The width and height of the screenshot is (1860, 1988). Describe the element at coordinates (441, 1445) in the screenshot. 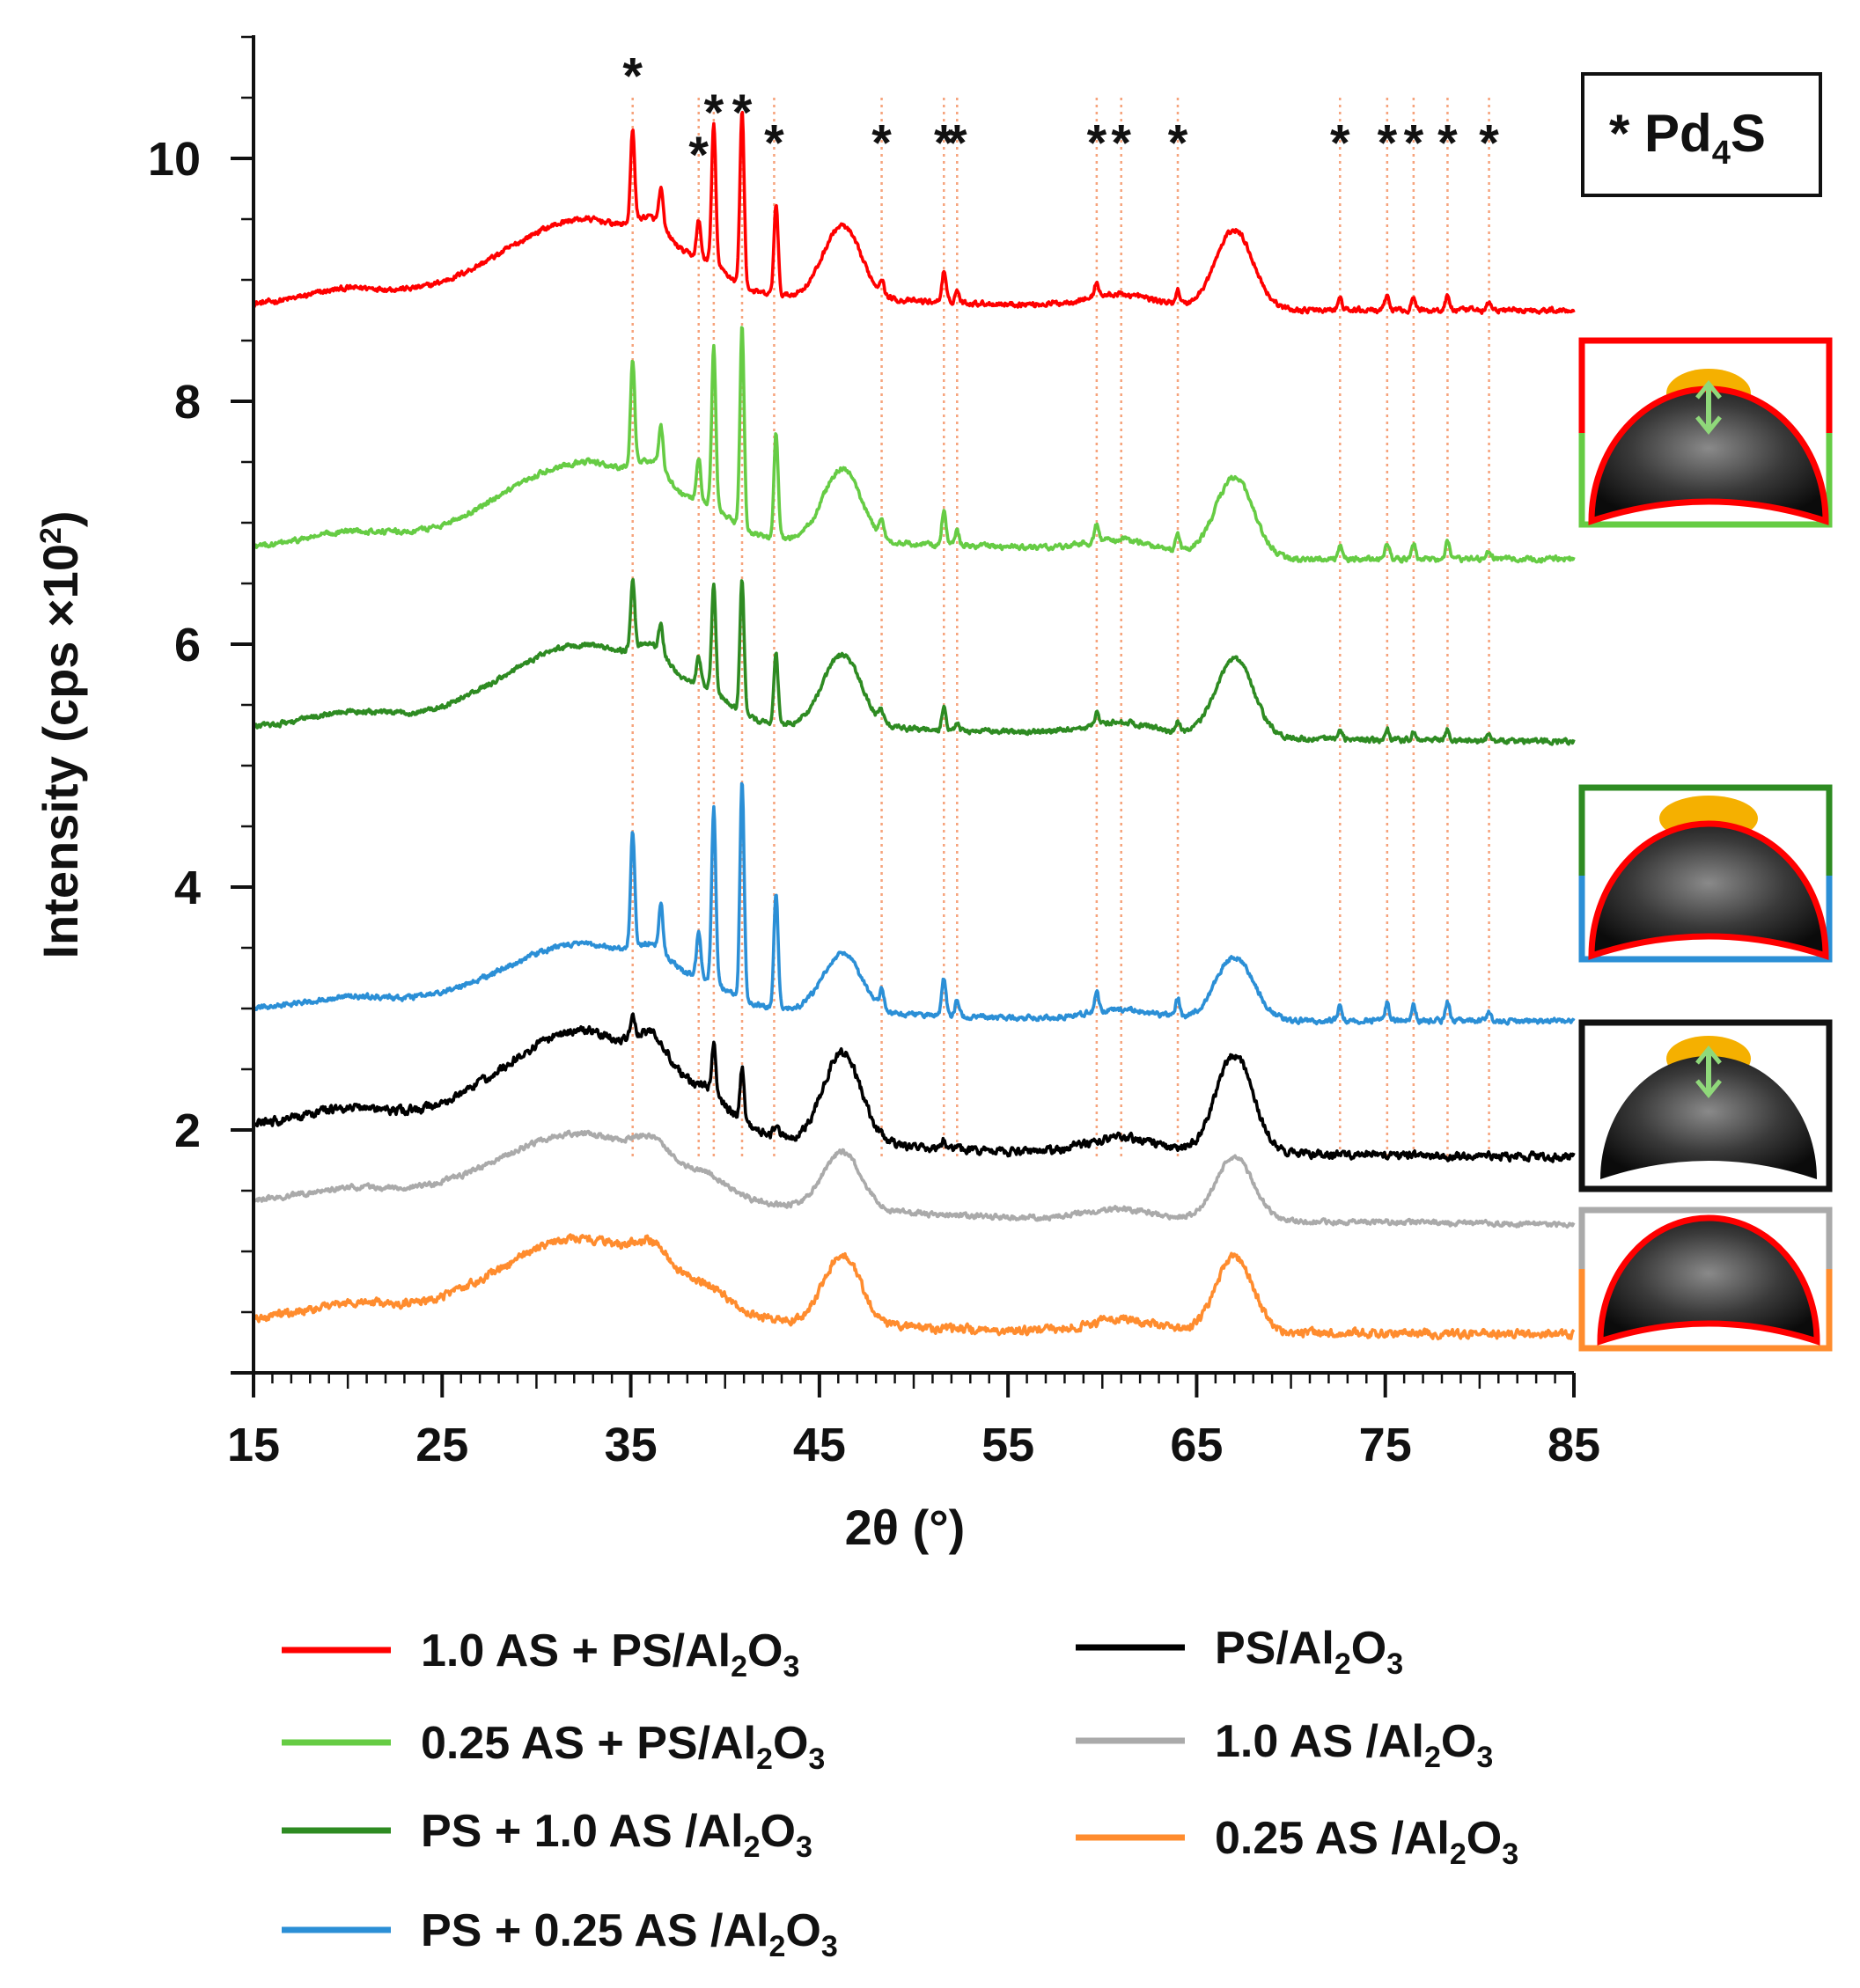

I see `x-tick-label: 25` at that location.